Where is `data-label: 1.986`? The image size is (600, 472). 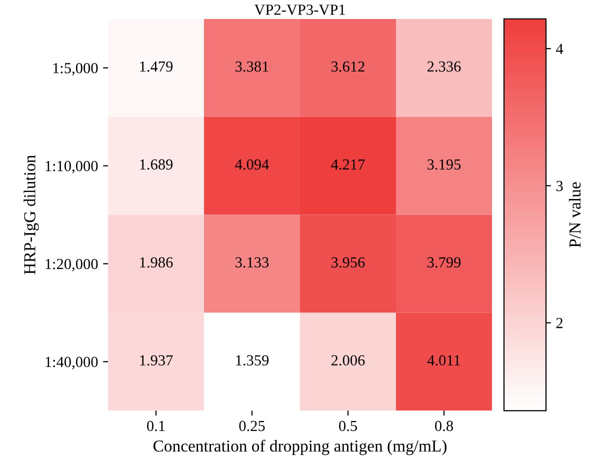 data-label: 1.986 is located at coordinates (156, 262).